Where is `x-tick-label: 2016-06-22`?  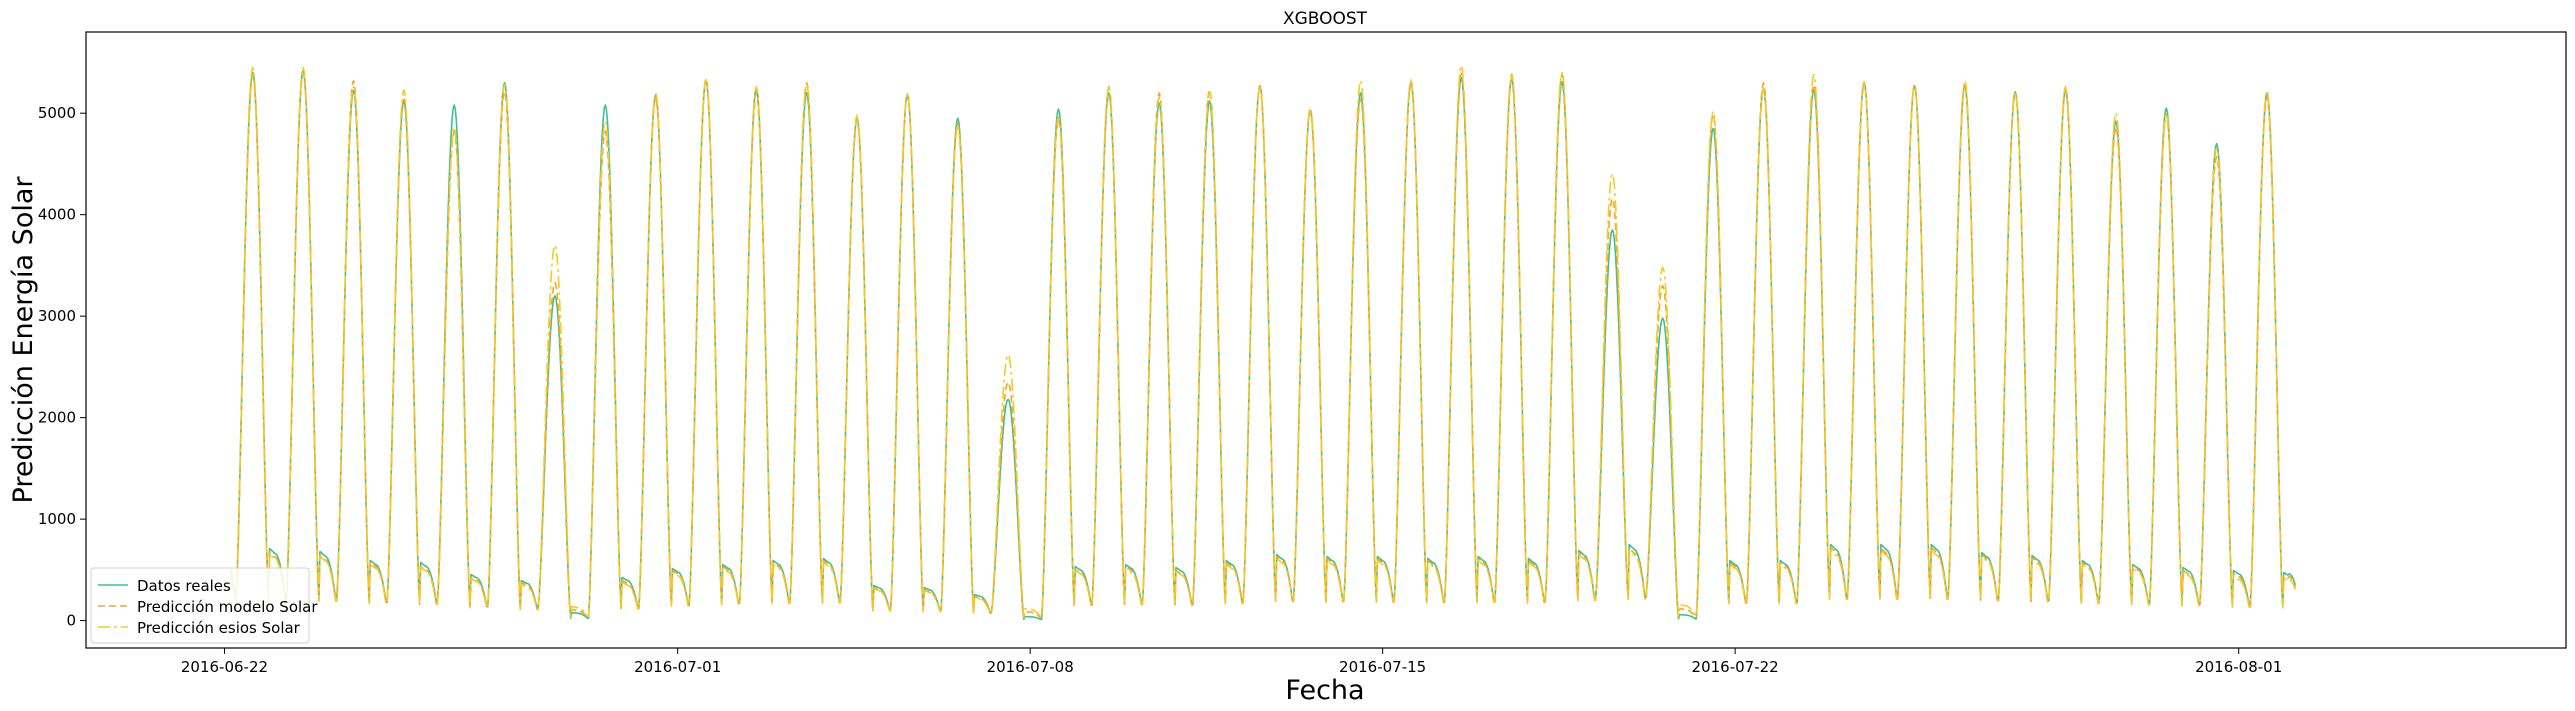
x-tick-label: 2016-06-22 is located at coordinates (224, 667).